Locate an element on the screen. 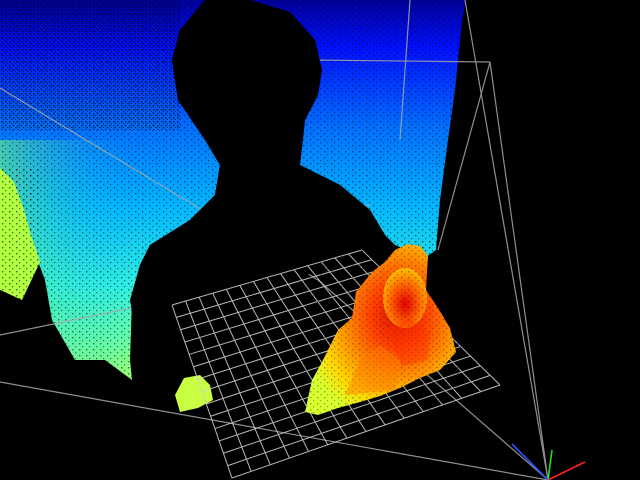 This screenshot has height=480, width=640. near-object-point-cloud is located at coordinates (380, 330).